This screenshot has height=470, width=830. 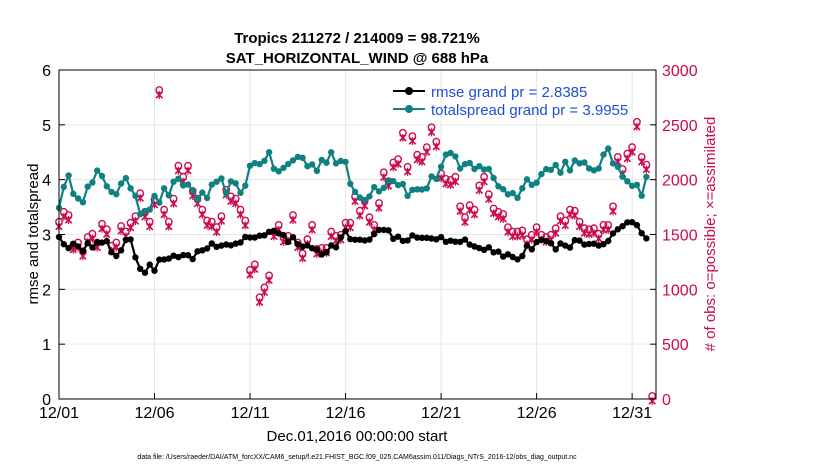 What do you see at coordinates (509, 92) in the screenshot?
I see `legend-rmse-label: rmse grand pr = 2.8385` at bounding box center [509, 92].